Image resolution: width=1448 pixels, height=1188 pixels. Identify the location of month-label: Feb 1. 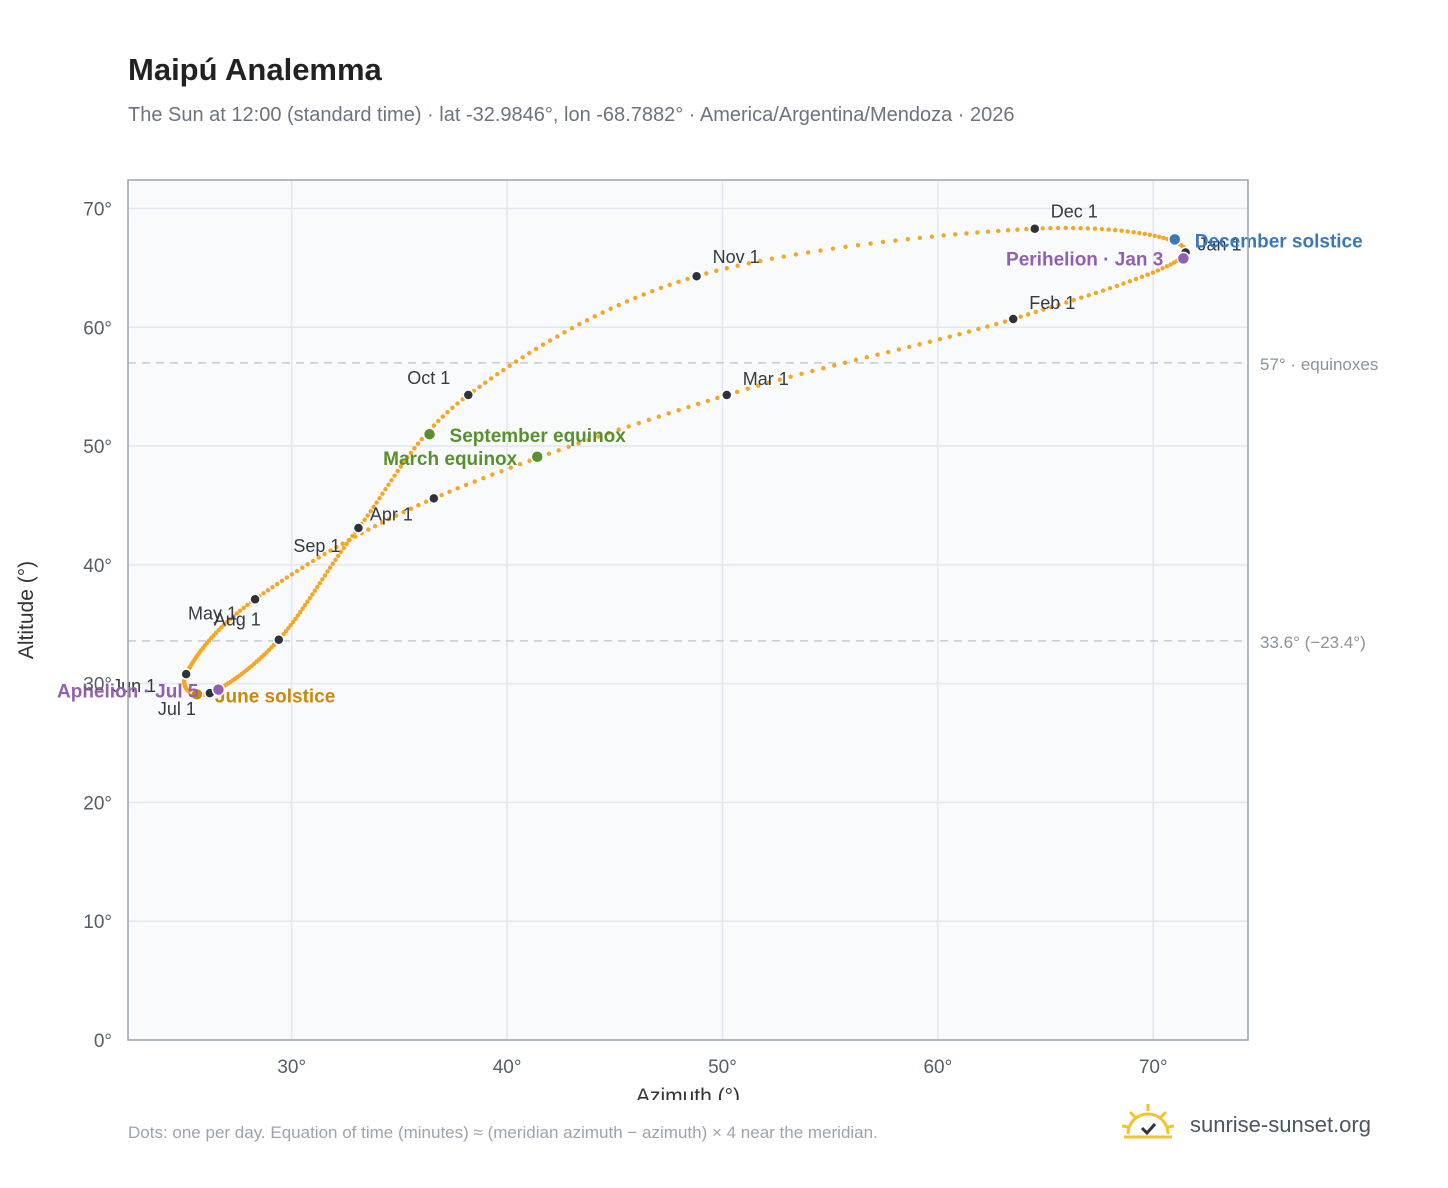
(1052, 303).